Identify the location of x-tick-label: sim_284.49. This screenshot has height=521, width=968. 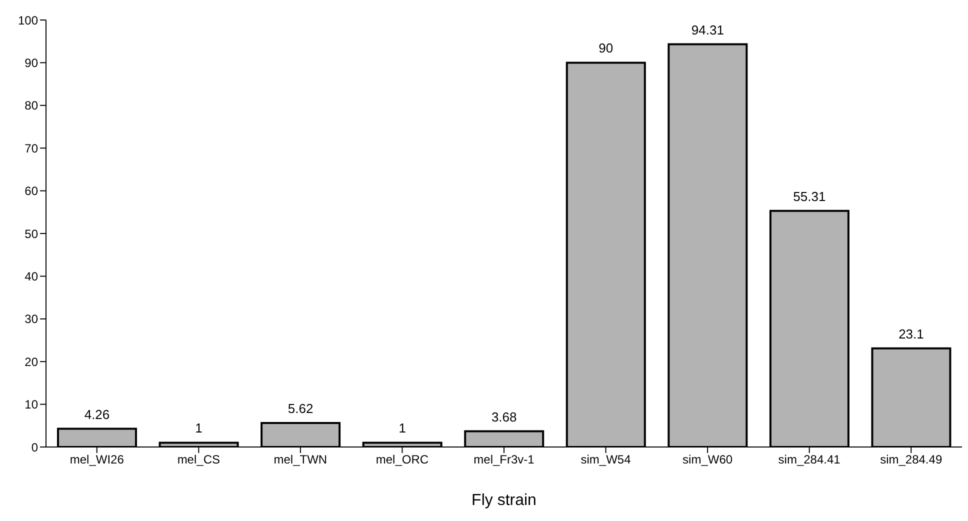
(911, 459).